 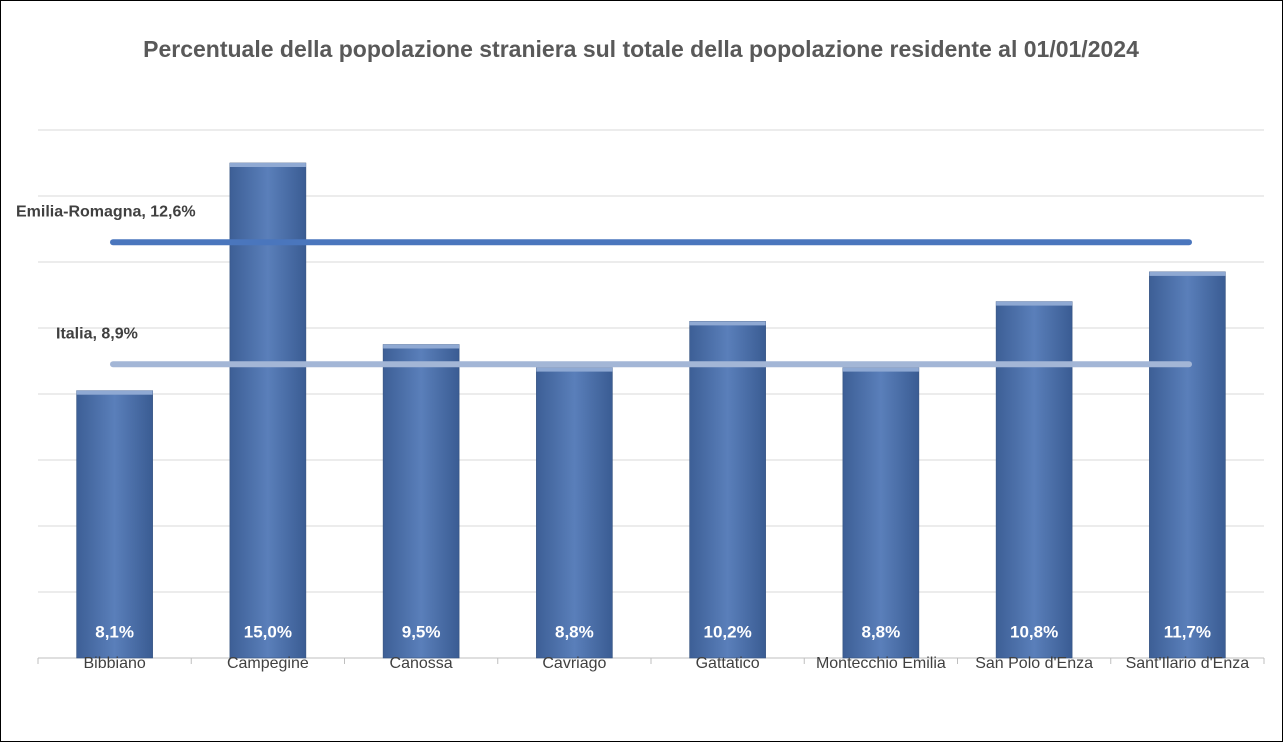 What do you see at coordinates (268, 631) in the screenshot?
I see `value-label: 15,0%` at bounding box center [268, 631].